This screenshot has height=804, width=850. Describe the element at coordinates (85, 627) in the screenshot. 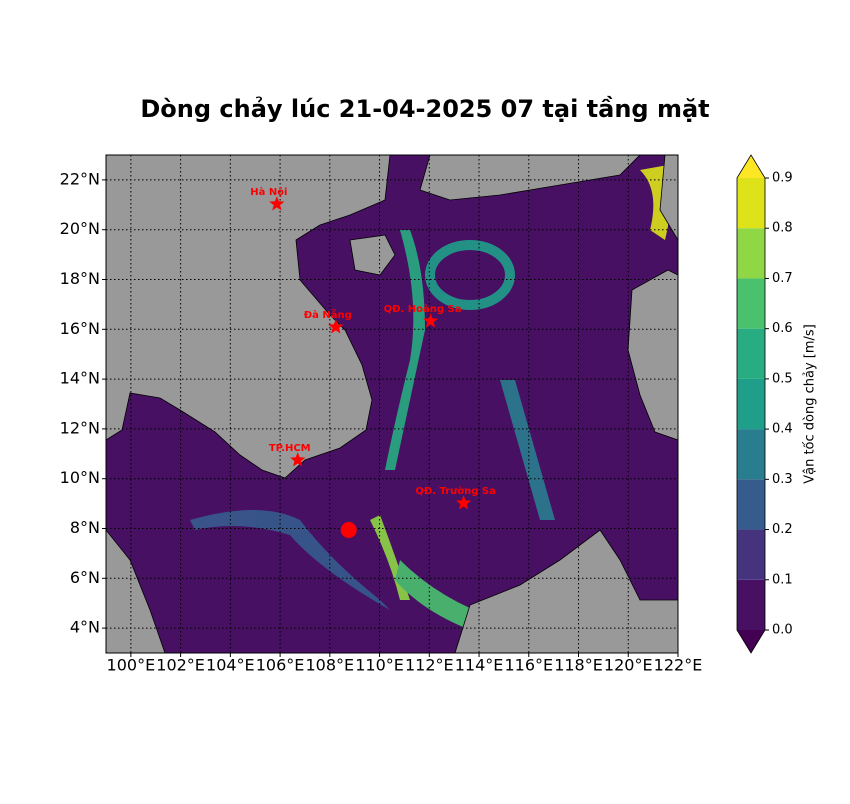

I see `y-tick-label: 4°N` at that location.